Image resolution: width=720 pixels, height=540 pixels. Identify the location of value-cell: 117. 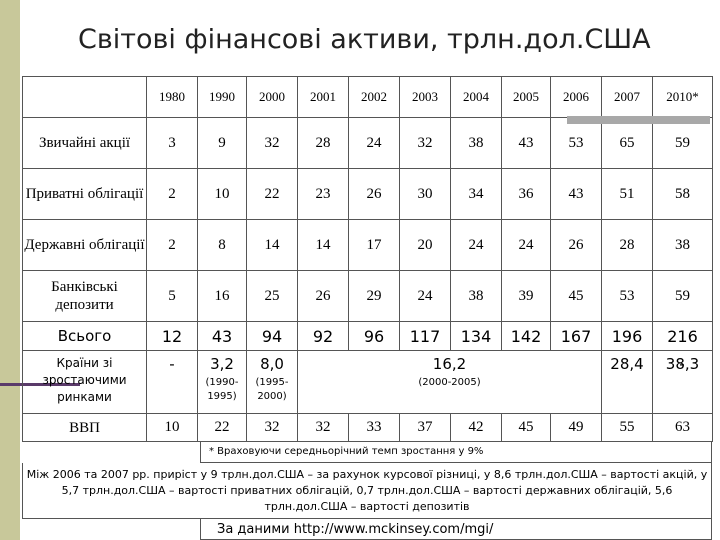
(425, 336).